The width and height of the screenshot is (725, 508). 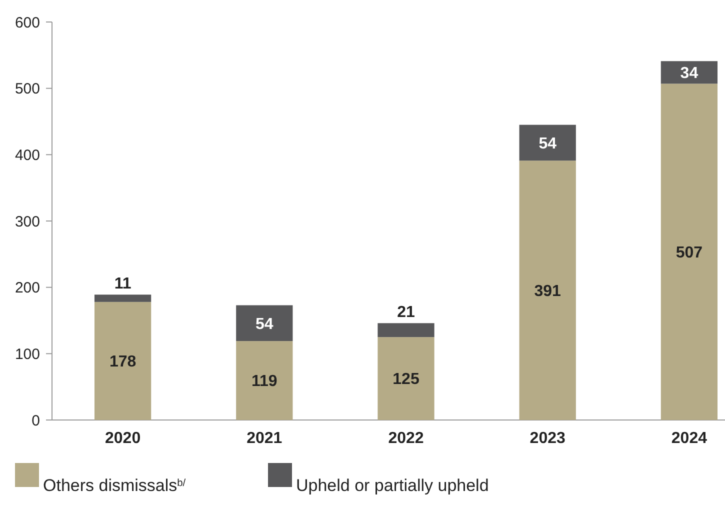 What do you see at coordinates (27, 89) in the screenshot?
I see `y-tick-label: 500` at bounding box center [27, 89].